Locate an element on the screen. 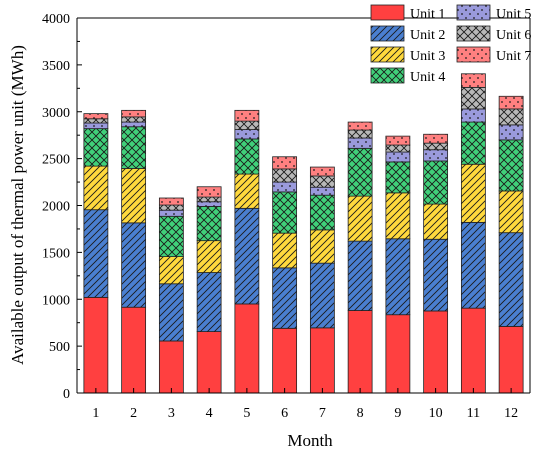  y-tick-label-3500: 3500 is located at coordinates (56, 66).